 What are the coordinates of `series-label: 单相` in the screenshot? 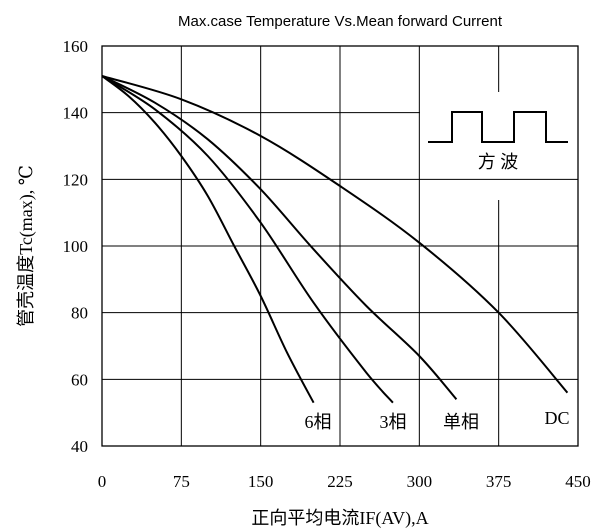 It's located at (461, 422).